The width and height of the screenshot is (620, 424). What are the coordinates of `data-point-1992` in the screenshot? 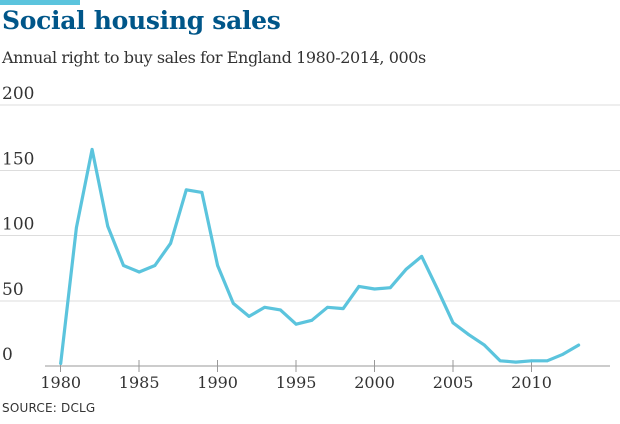 It's located at (249, 316).